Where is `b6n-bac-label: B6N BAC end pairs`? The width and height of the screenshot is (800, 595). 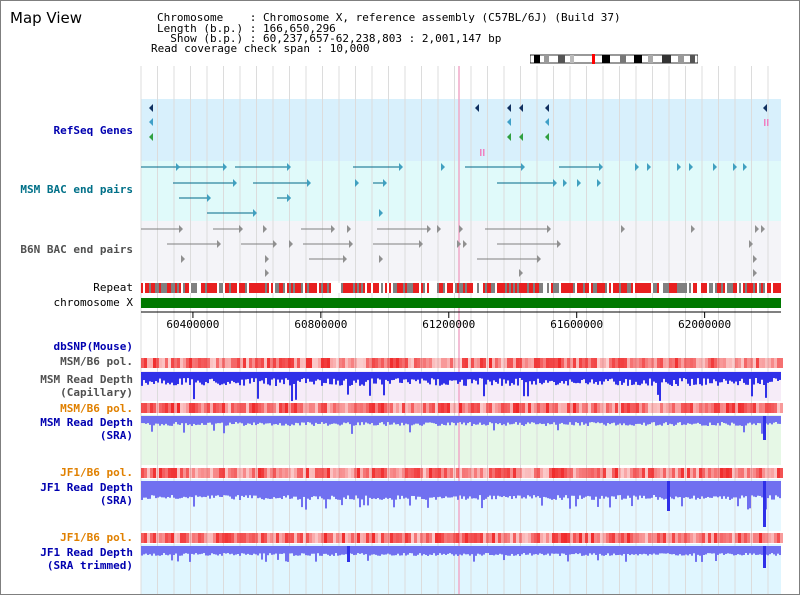
b6n-bac-label: B6N BAC end pairs is located at coordinates (76, 249).